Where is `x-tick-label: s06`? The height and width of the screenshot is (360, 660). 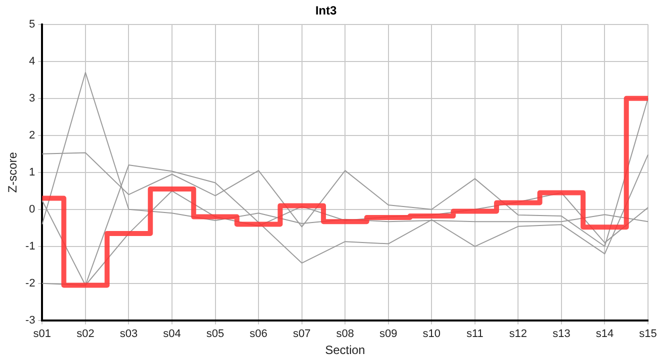 x-tick-label: s06 is located at coordinates (259, 334).